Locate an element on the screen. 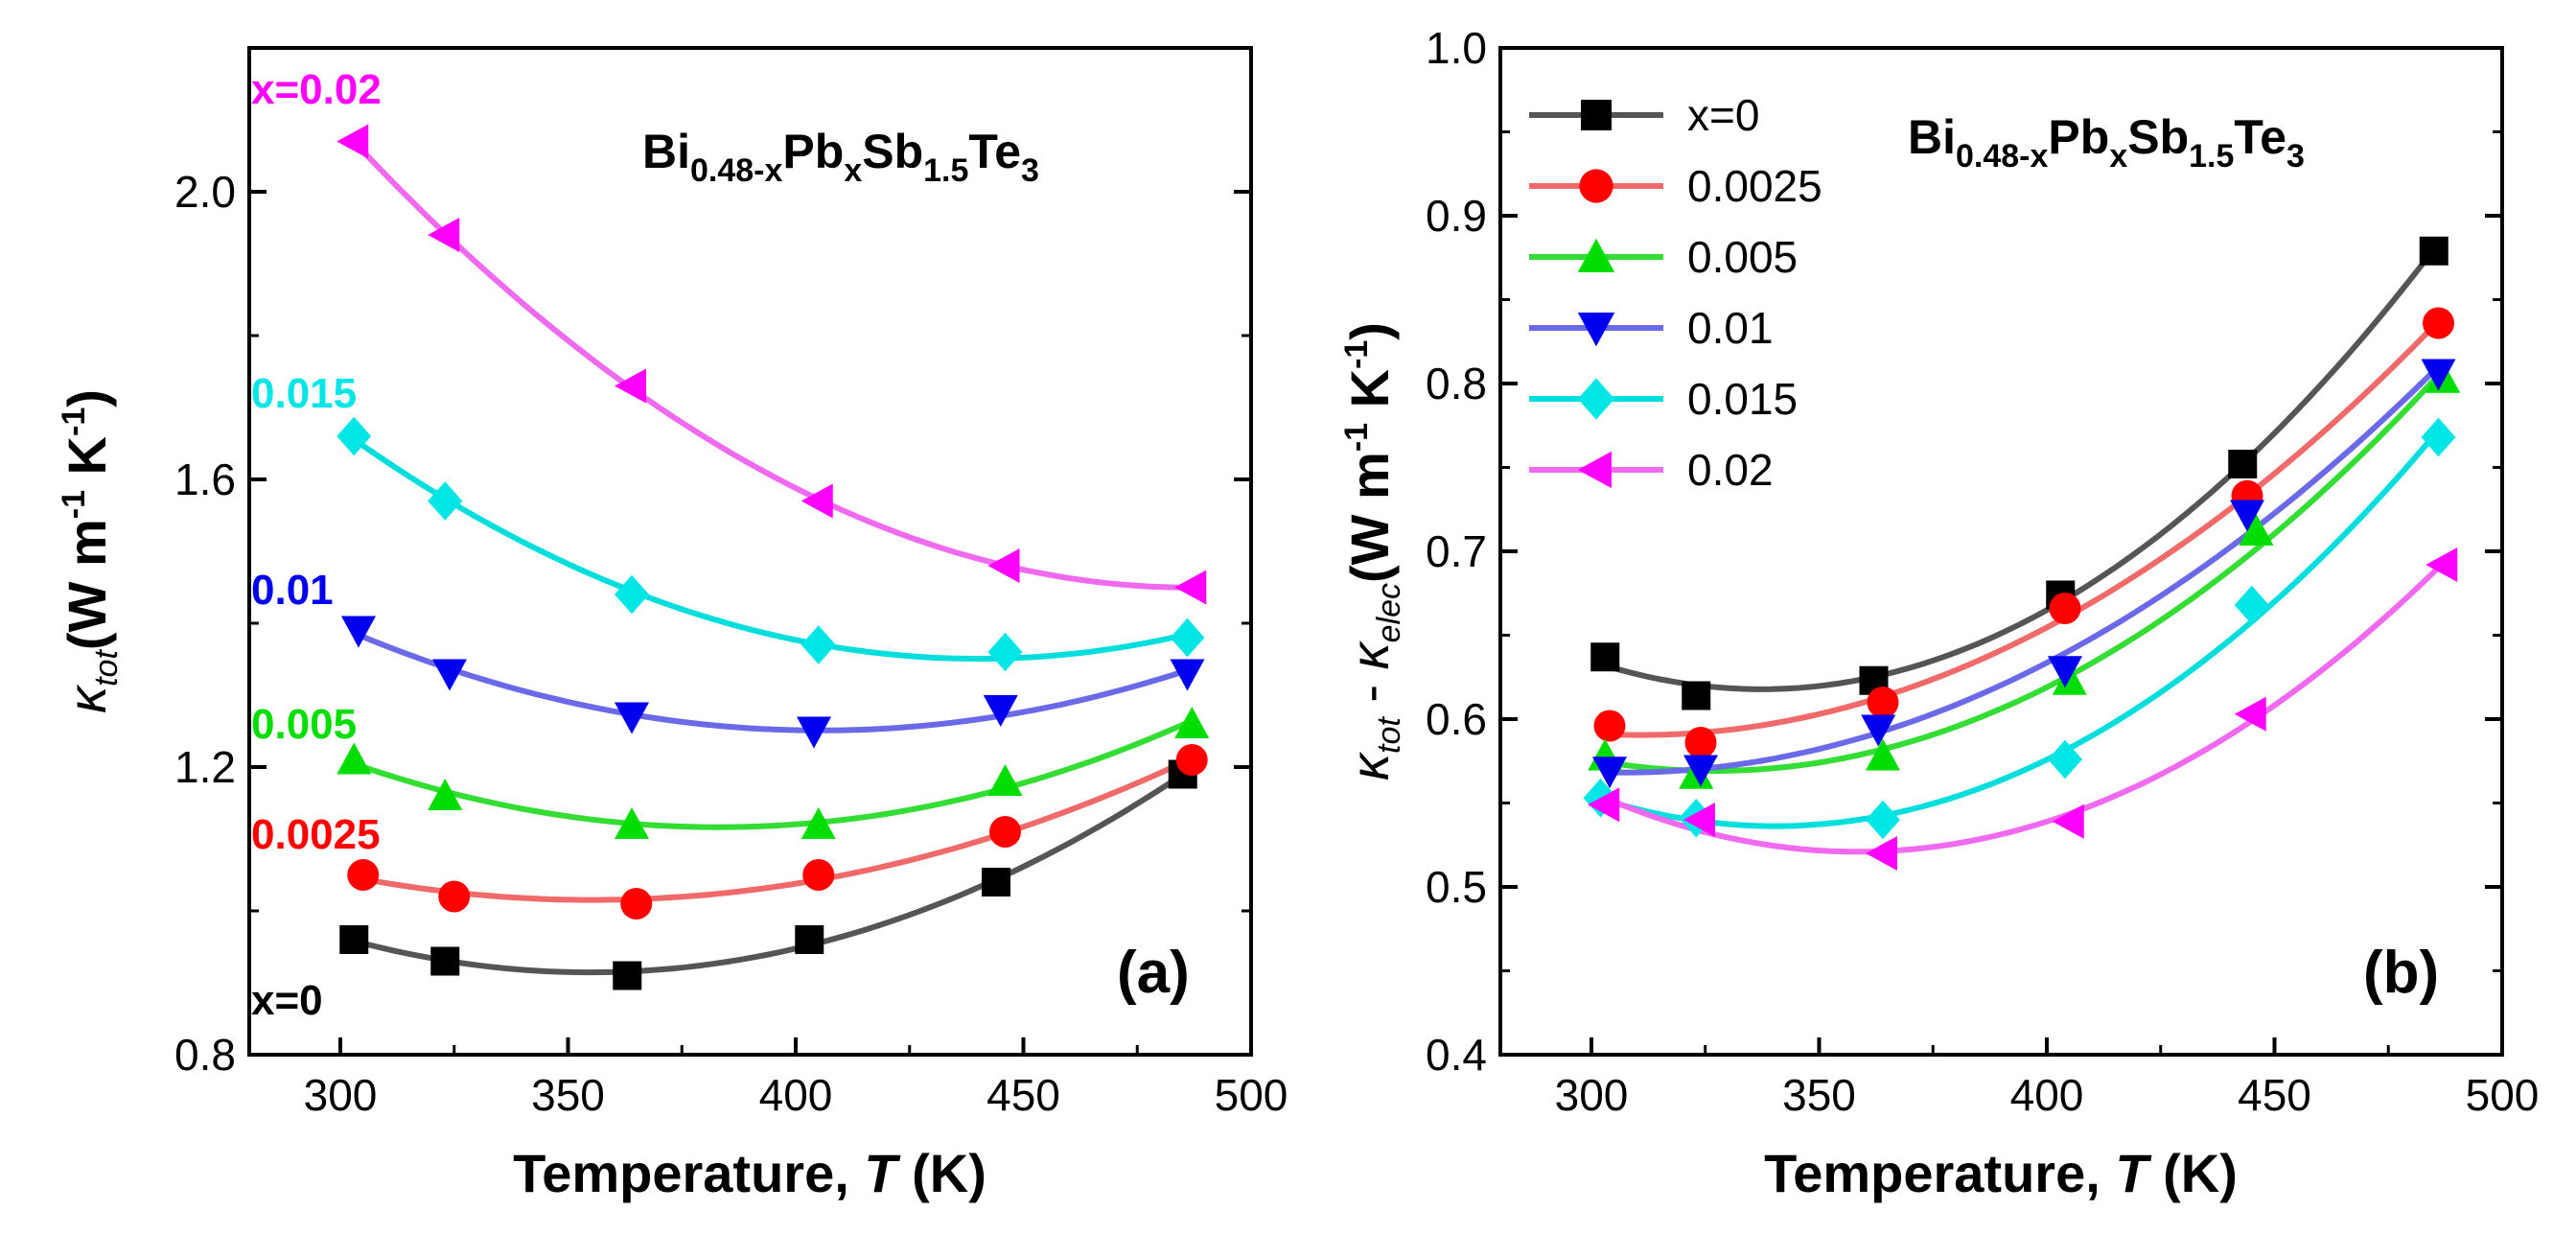  y-tick-label: 1.0 is located at coordinates (1457, 48).